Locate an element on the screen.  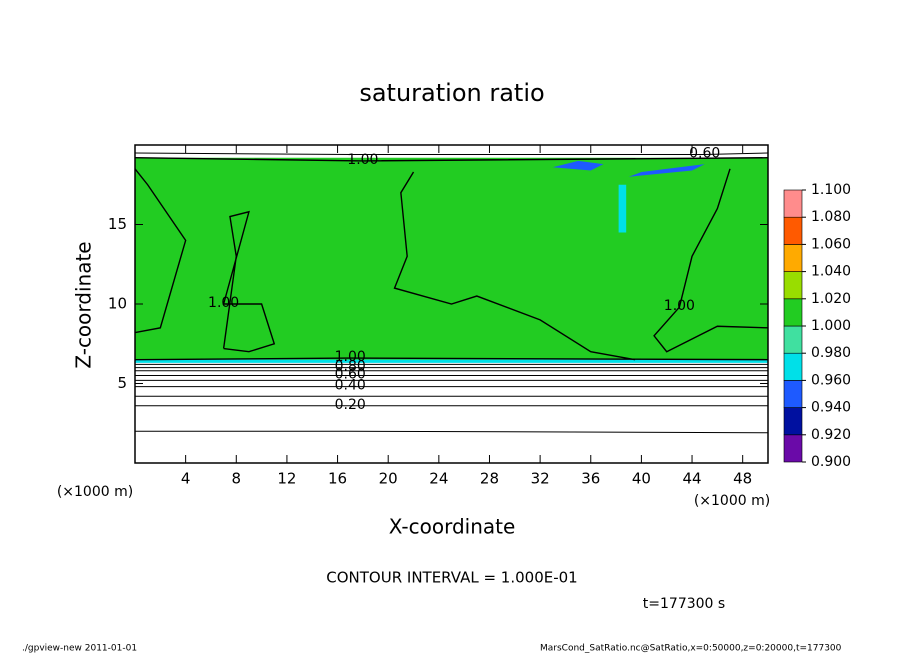
y-tick-label: 15 is located at coordinates (117, 224).